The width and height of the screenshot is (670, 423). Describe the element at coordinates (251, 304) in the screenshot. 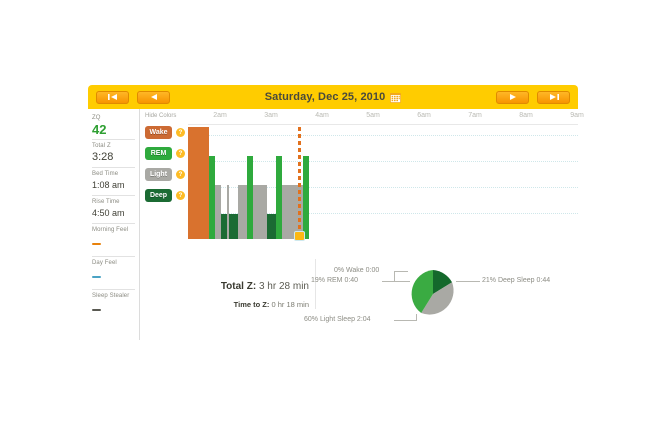

I see `time-to-z-label: Time to Z:` at that location.